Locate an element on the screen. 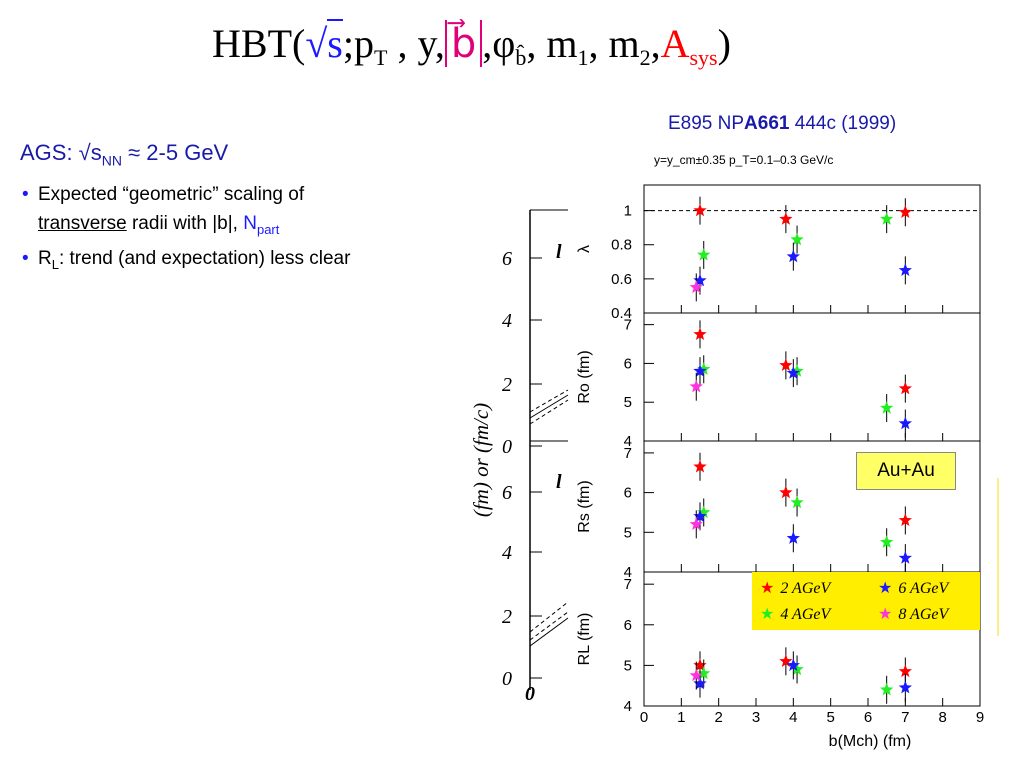 Image resolution: width=1024 pixels, height=768 pixels. formula-sep2: , is located at coordinates (487, 43).